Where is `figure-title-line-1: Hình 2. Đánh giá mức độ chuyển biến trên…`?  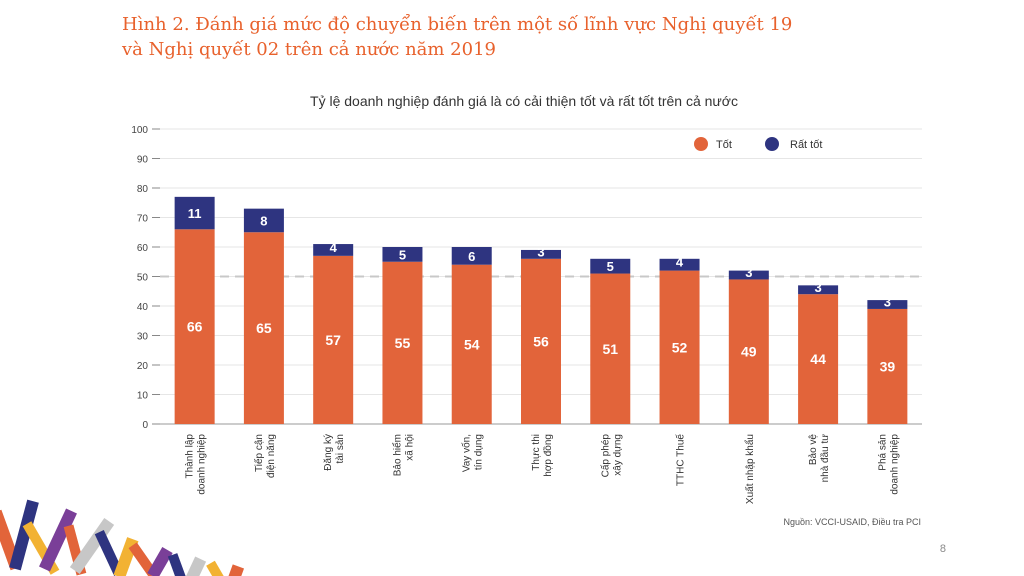
figure-title-line-1: Hình 2. Đánh giá mức độ chuyển biến trên… is located at coordinates (457, 24).